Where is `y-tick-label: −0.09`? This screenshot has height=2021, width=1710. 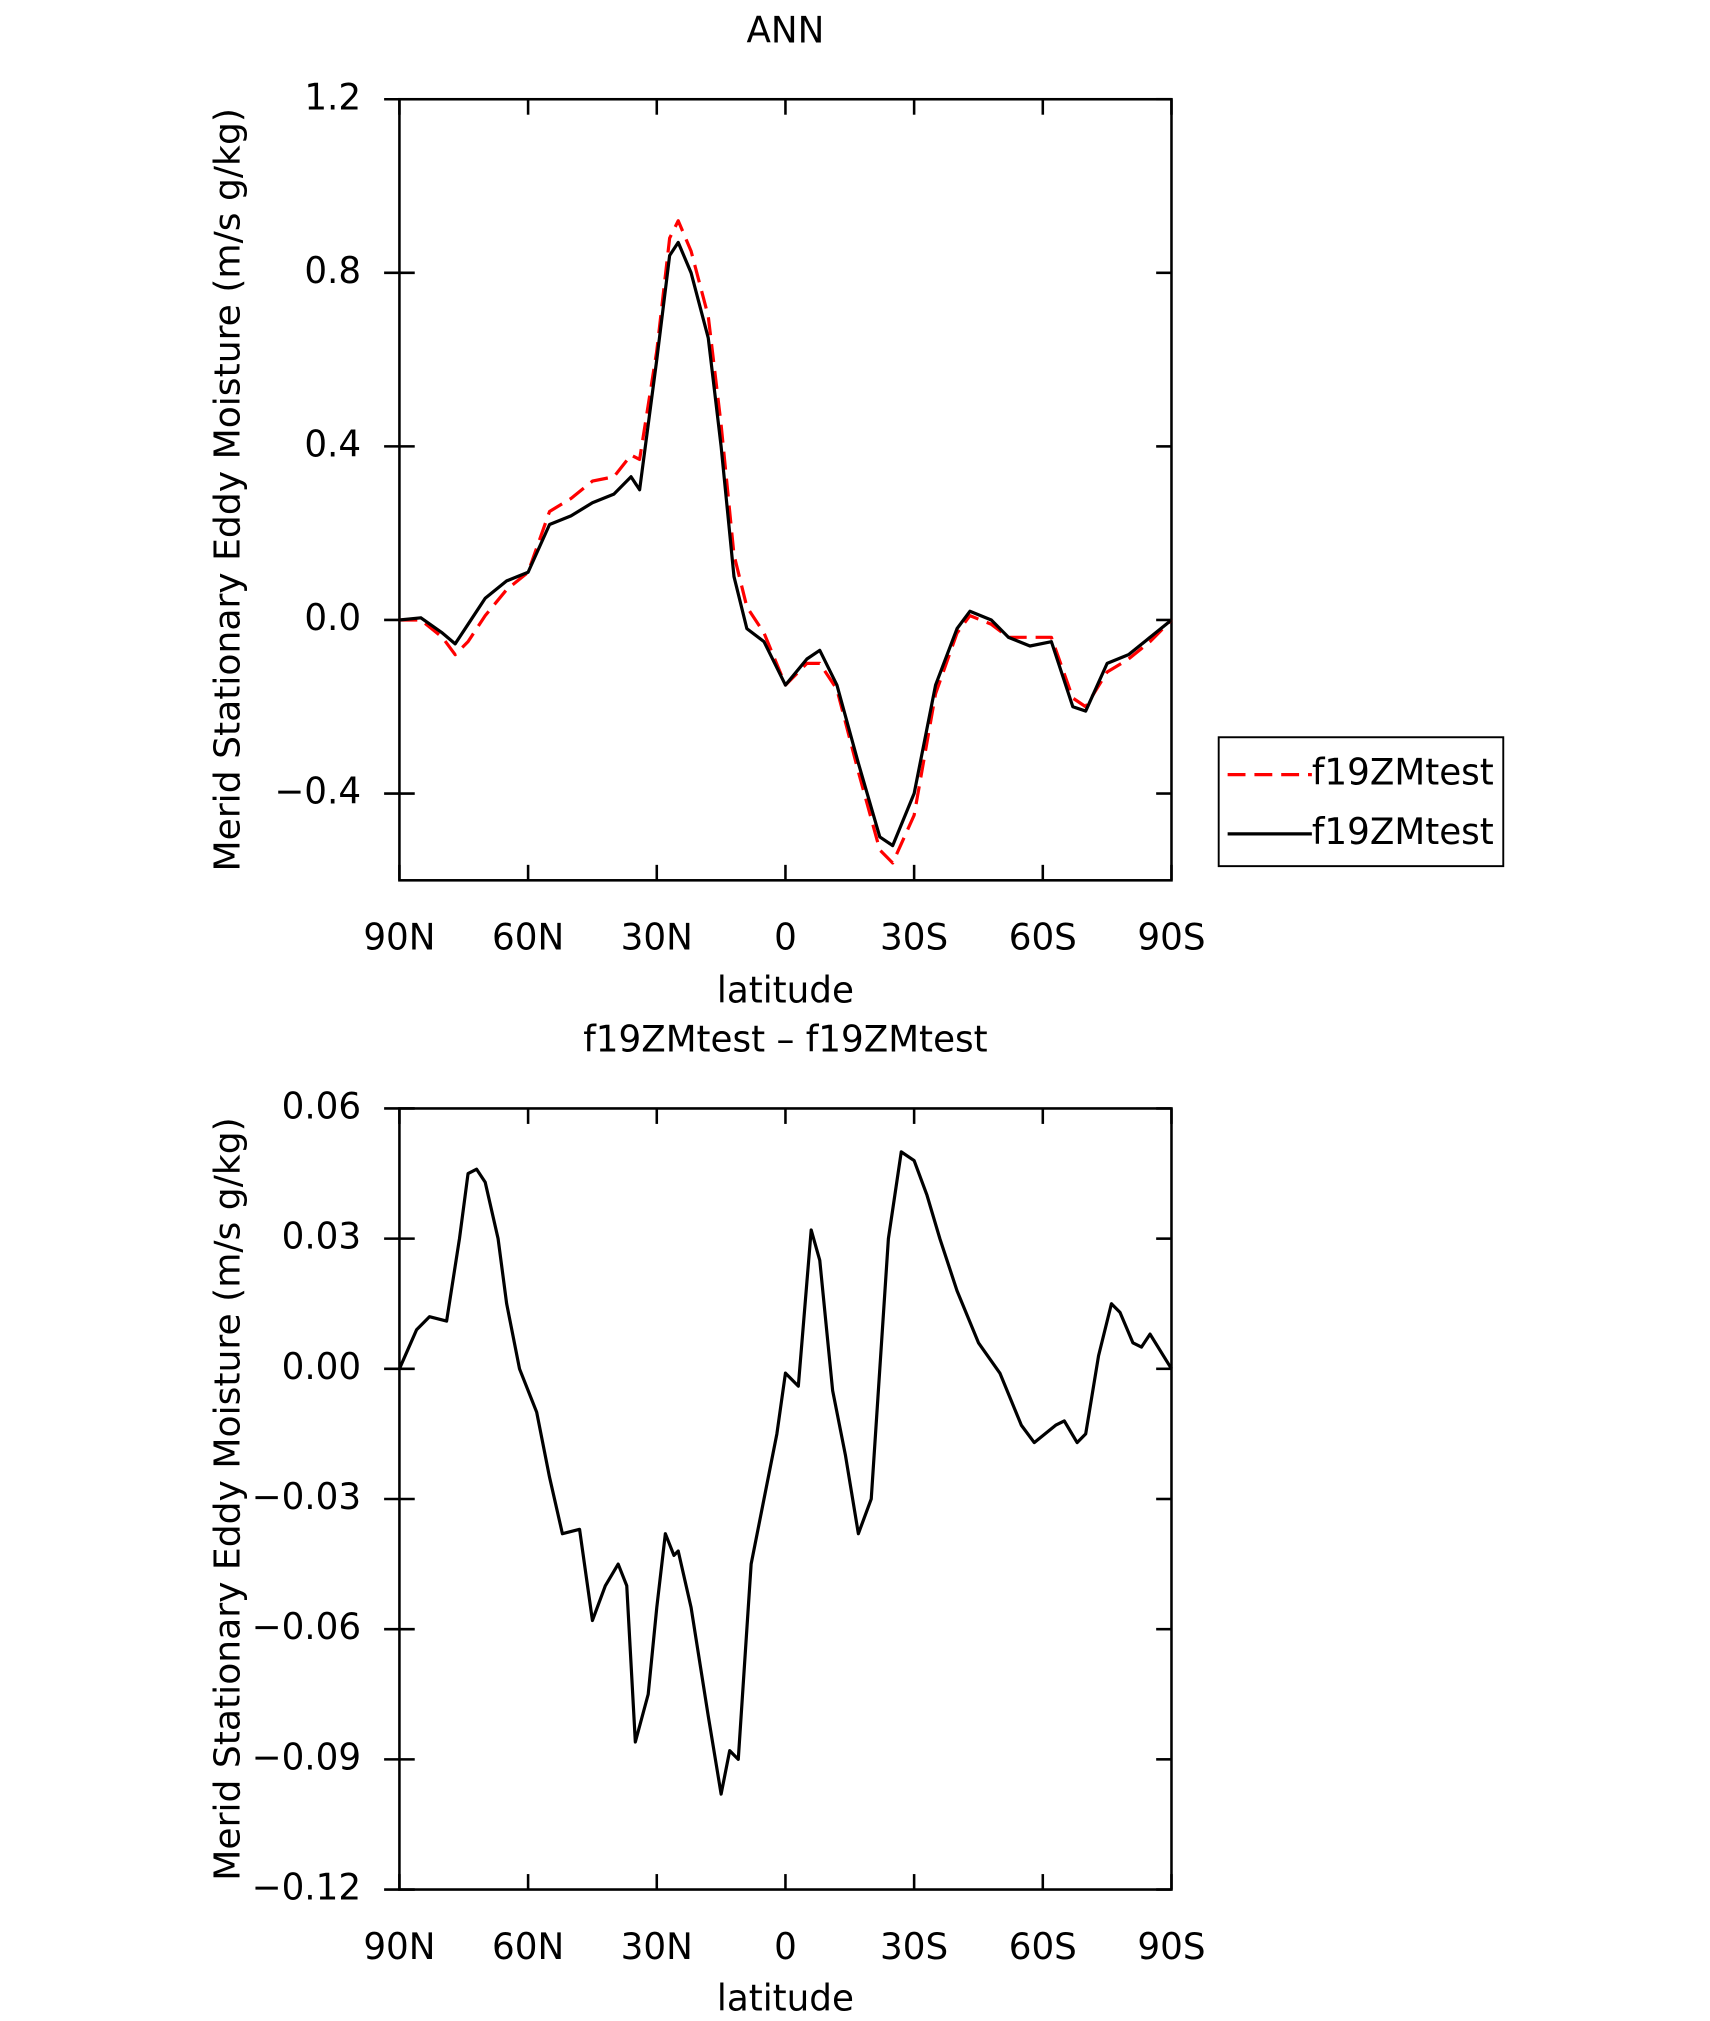 y-tick-label: −0.09 is located at coordinates (306, 1757).